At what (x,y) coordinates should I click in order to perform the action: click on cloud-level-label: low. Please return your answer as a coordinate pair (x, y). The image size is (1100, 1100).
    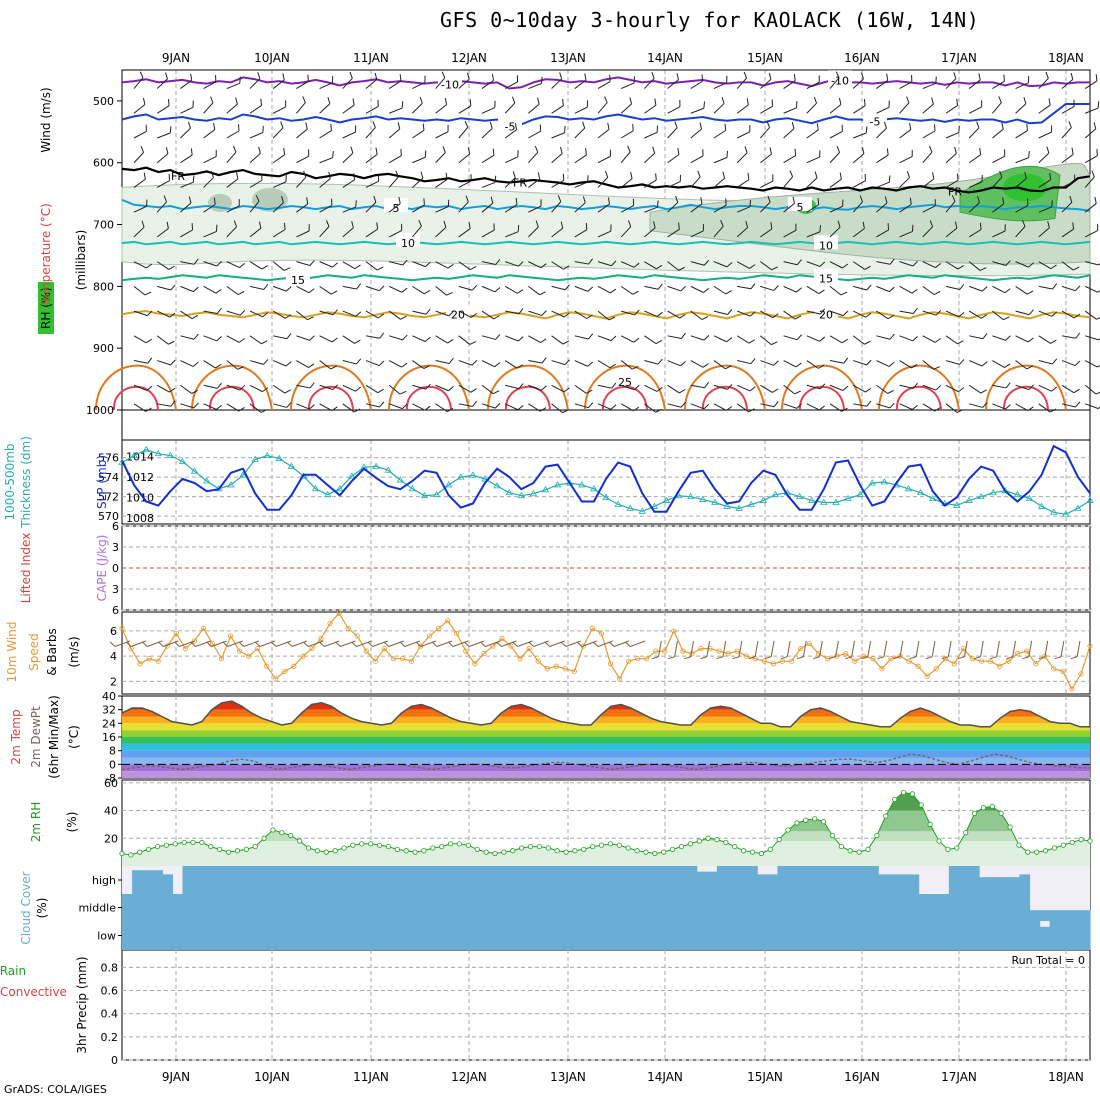
    Looking at the image, I should click on (106, 936).